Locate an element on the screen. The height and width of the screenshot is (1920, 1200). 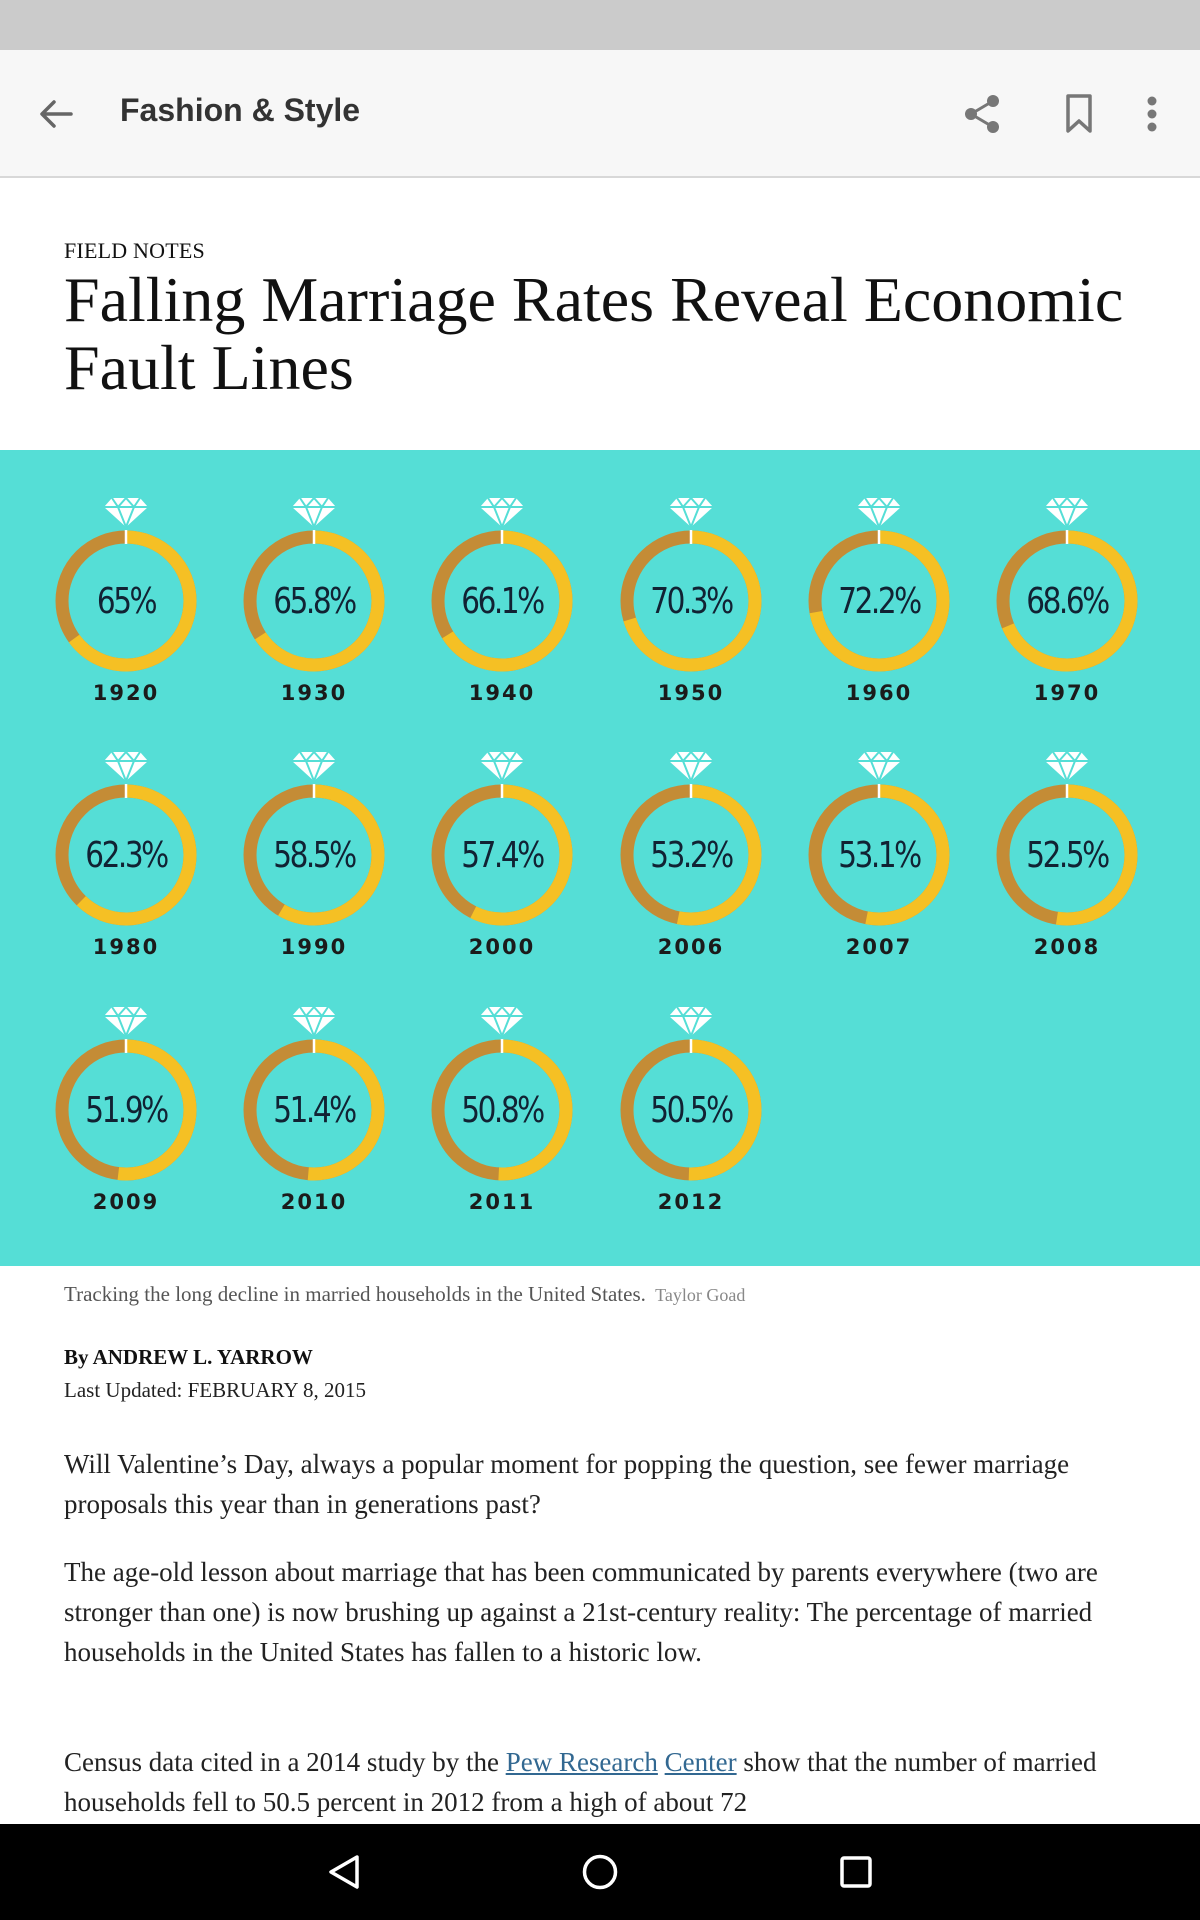
paragraph-text is located at coordinates (661, 1762).